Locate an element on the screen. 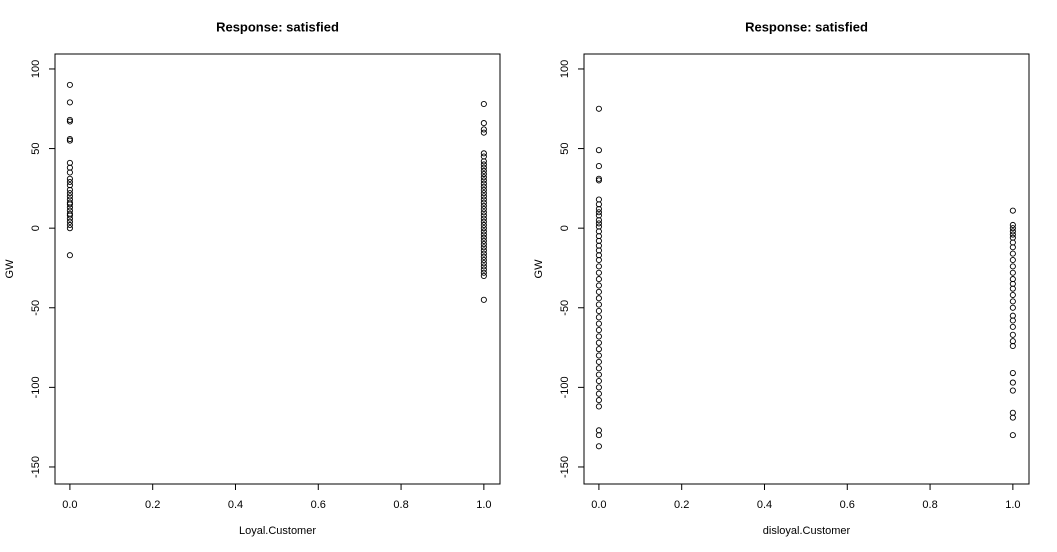  chart-title: Response: satisfied is located at coordinates (277, 26).